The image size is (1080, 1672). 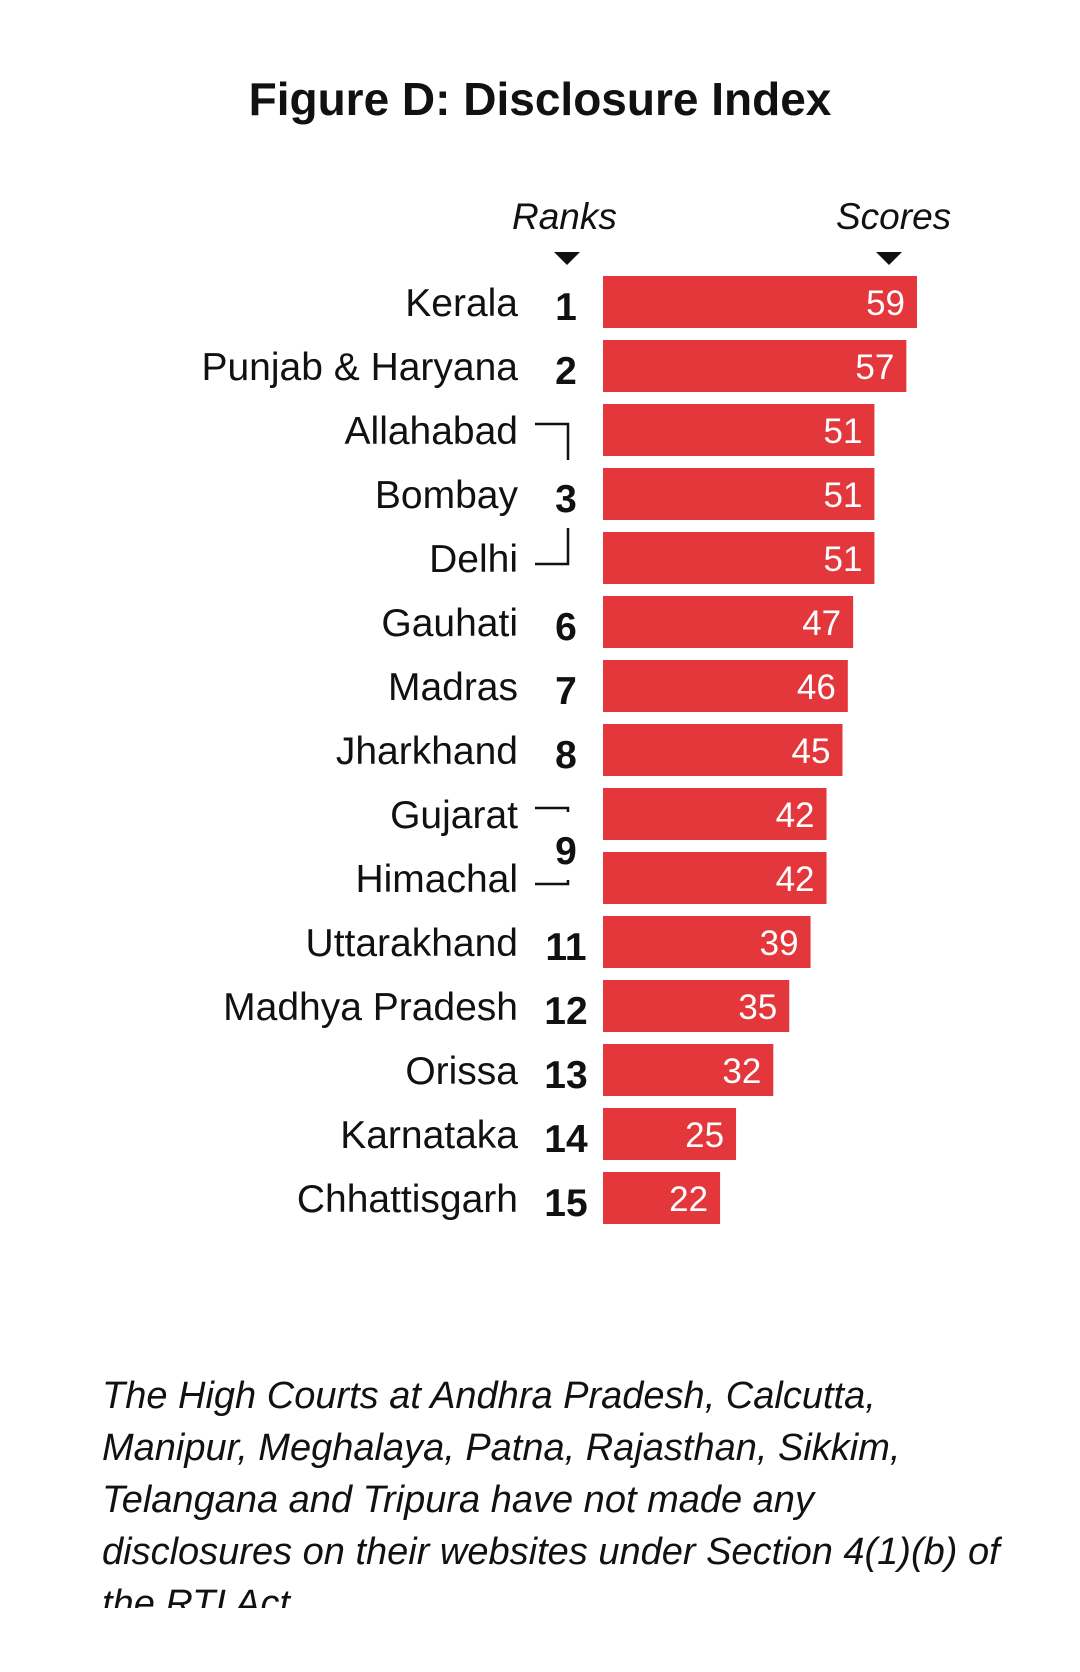 What do you see at coordinates (739, 430) in the screenshot?
I see `bar-allahabad` at bounding box center [739, 430].